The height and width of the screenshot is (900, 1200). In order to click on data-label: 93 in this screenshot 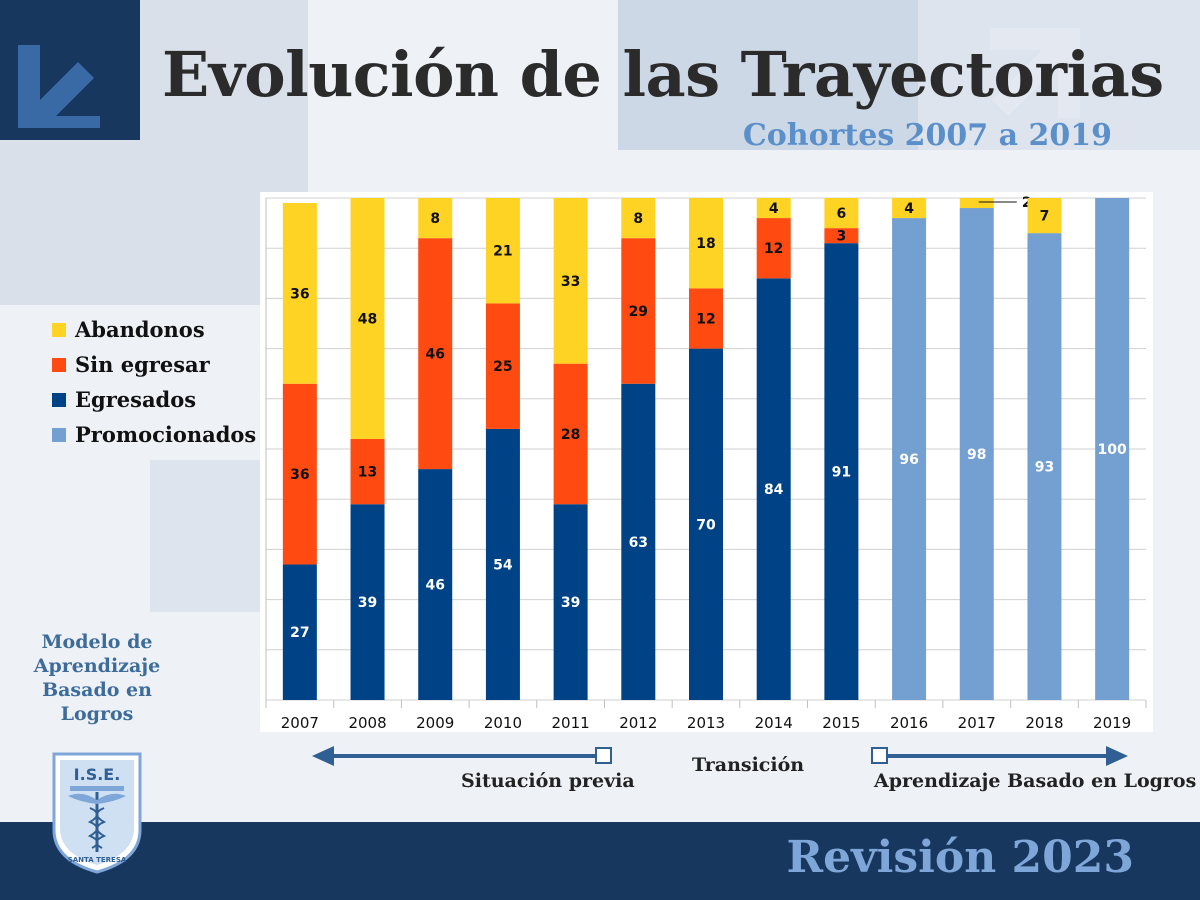, I will do `click(1044, 468)`.